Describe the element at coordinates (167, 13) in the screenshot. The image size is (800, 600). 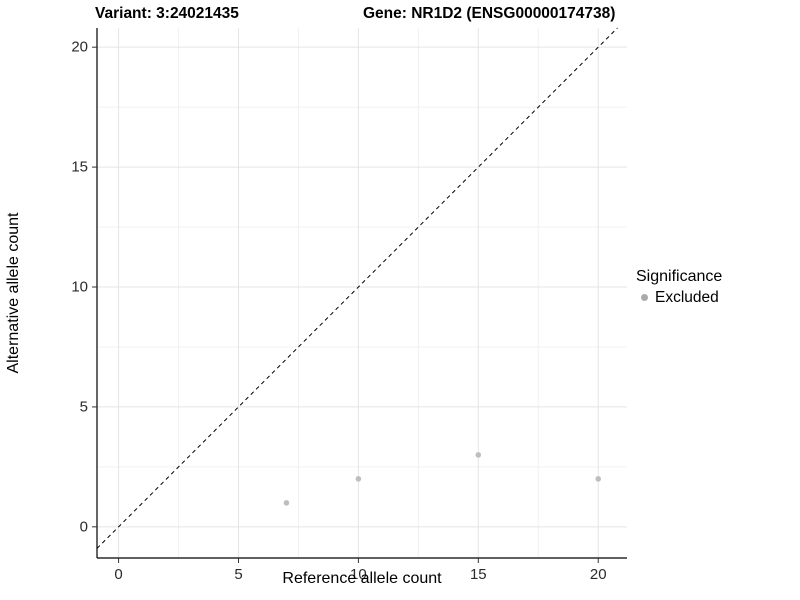
I see `variant-title: Variant: 3:24021435` at that location.